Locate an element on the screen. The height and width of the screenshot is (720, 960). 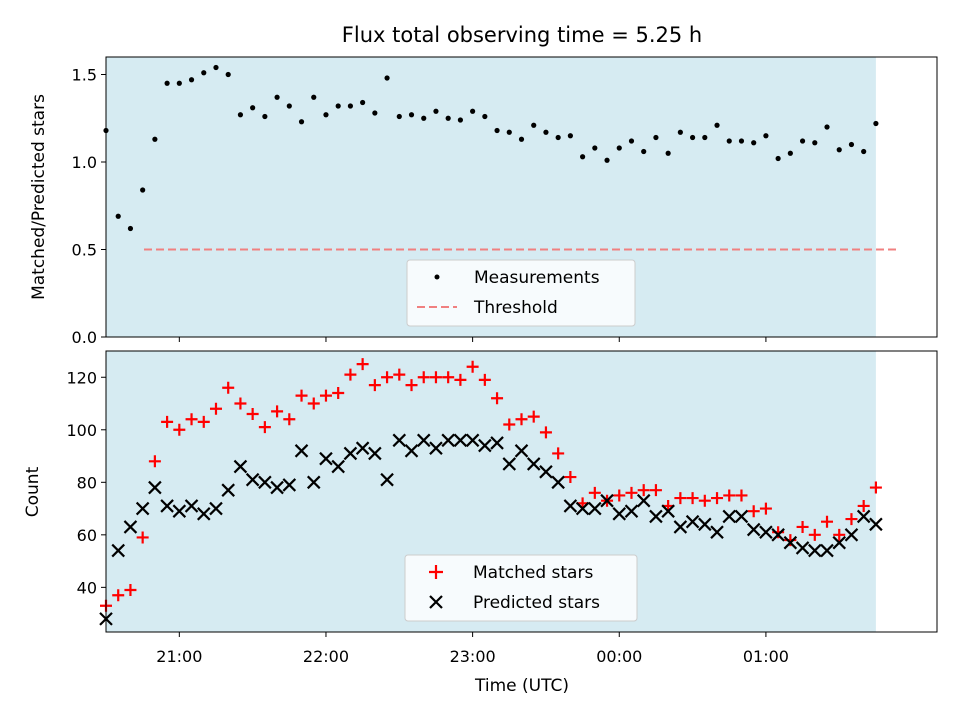
matched-legend-label: Matched stars is located at coordinates (533, 573).